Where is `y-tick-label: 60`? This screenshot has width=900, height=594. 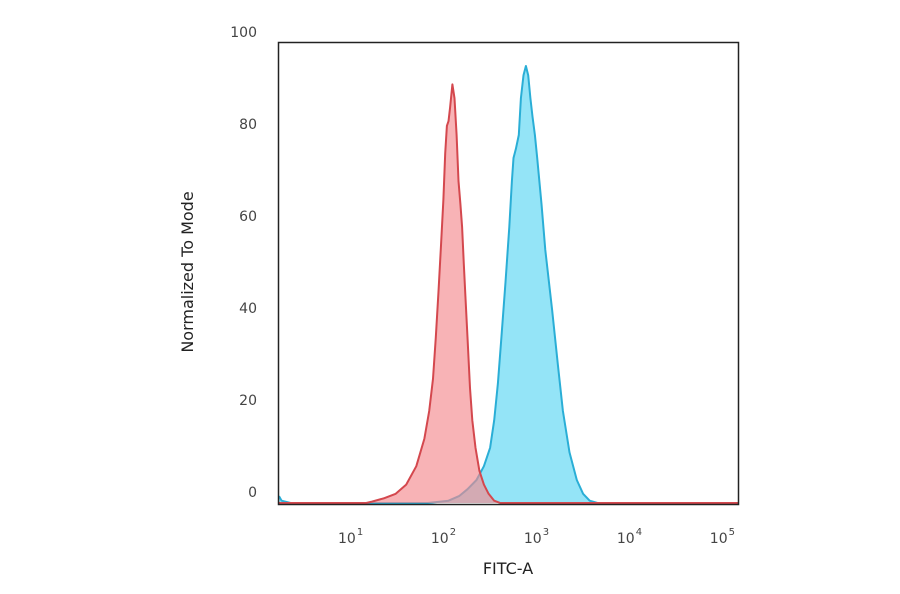 y-tick-label: 60 is located at coordinates (248, 217).